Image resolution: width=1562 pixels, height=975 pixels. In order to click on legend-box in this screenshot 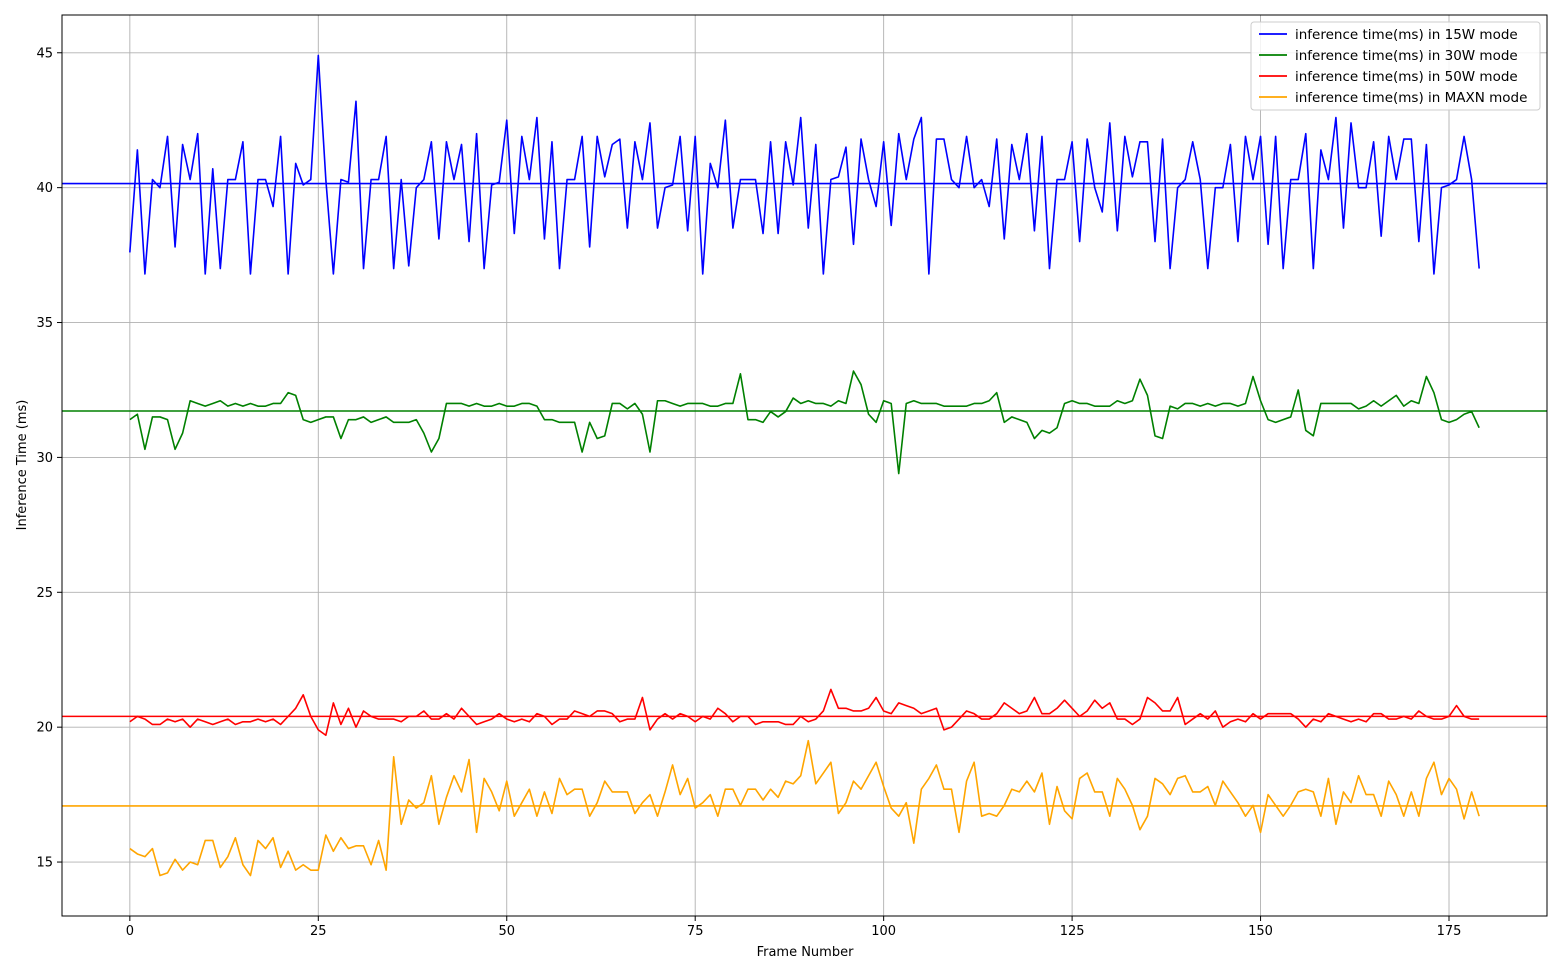, I will do `click(1395, 66)`.